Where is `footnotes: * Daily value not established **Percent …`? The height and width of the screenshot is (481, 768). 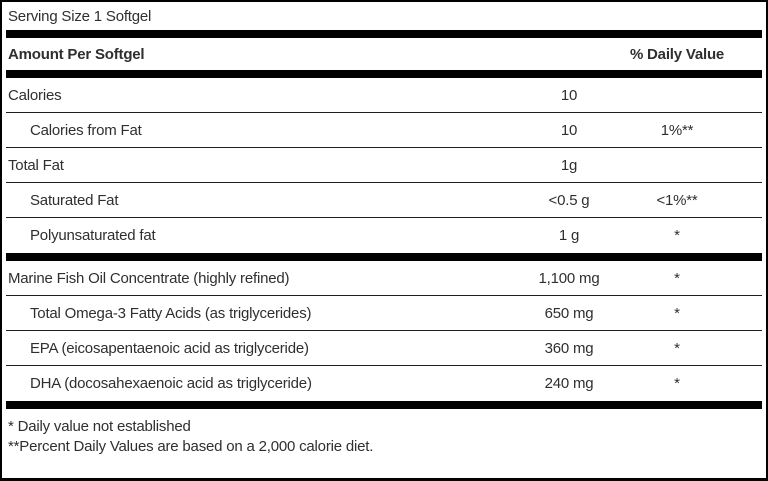
footnotes: * Daily value not established **Percent … is located at coordinates (384, 433).